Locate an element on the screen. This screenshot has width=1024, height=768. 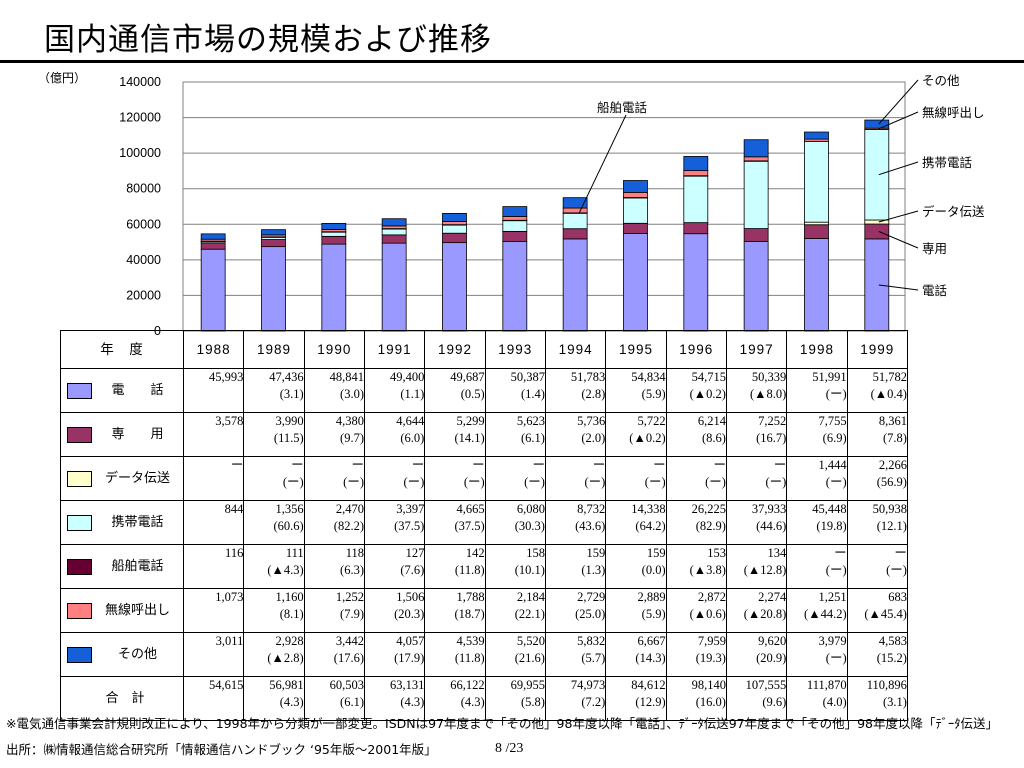
value-cell: 159 (0.0) is located at coordinates (636, 566).